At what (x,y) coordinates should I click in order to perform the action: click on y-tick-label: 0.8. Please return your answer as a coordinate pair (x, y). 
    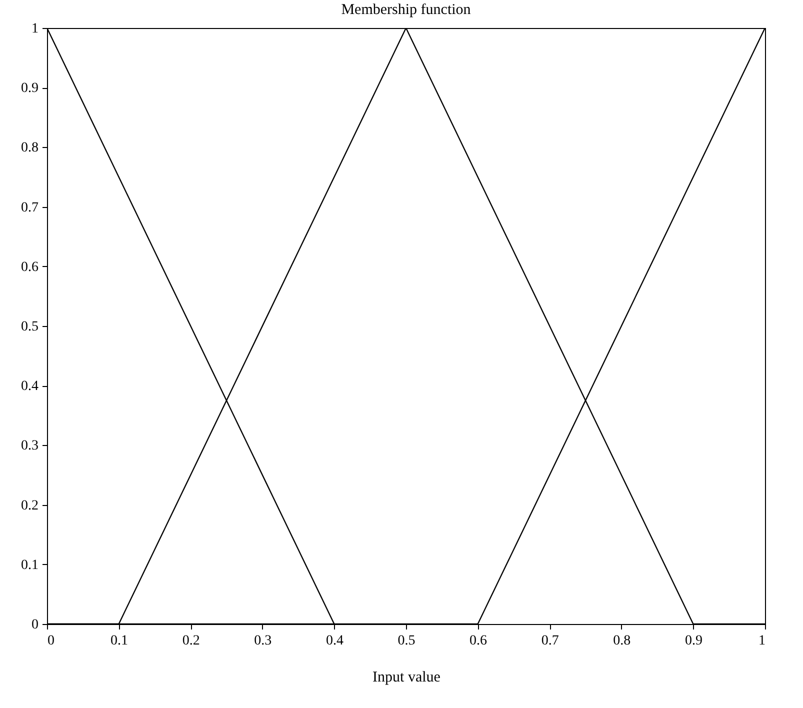
    Looking at the image, I should click on (29, 148).